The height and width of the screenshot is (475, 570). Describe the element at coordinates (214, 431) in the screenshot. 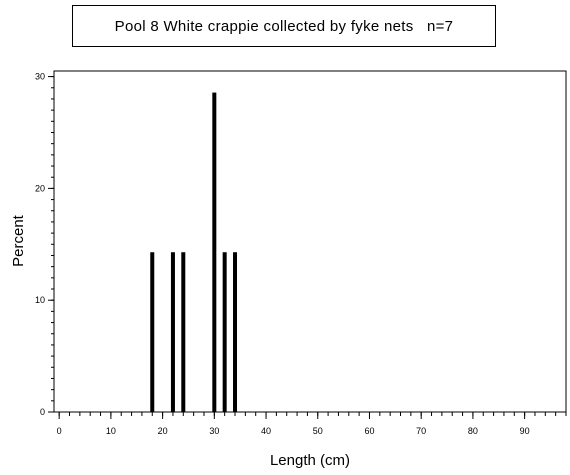

I see `x-tick-label: 30` at that location.